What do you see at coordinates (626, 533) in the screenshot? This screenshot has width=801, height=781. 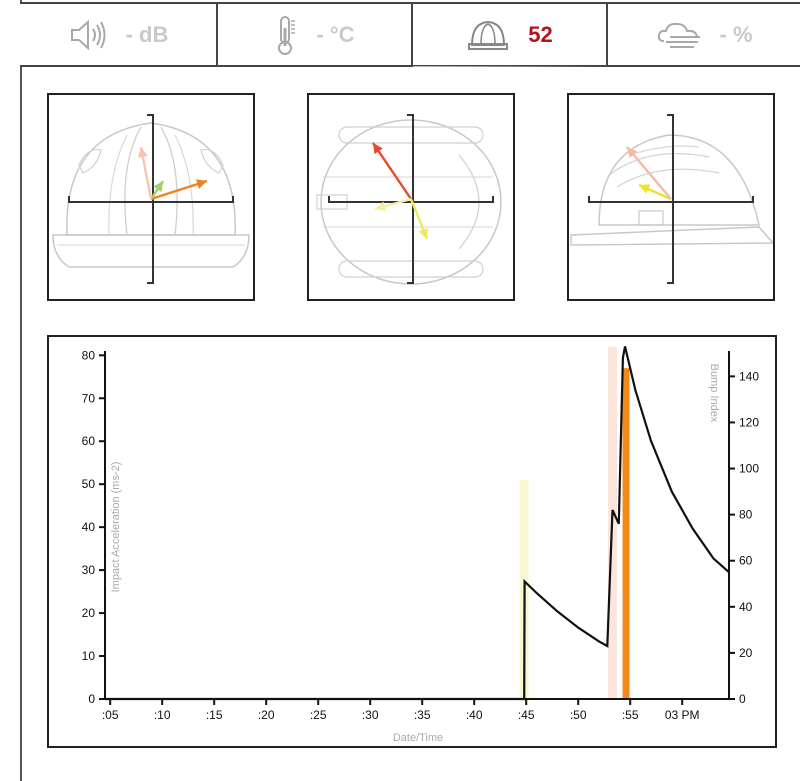 I see `impact-bar` at bounding box center [626, 533].